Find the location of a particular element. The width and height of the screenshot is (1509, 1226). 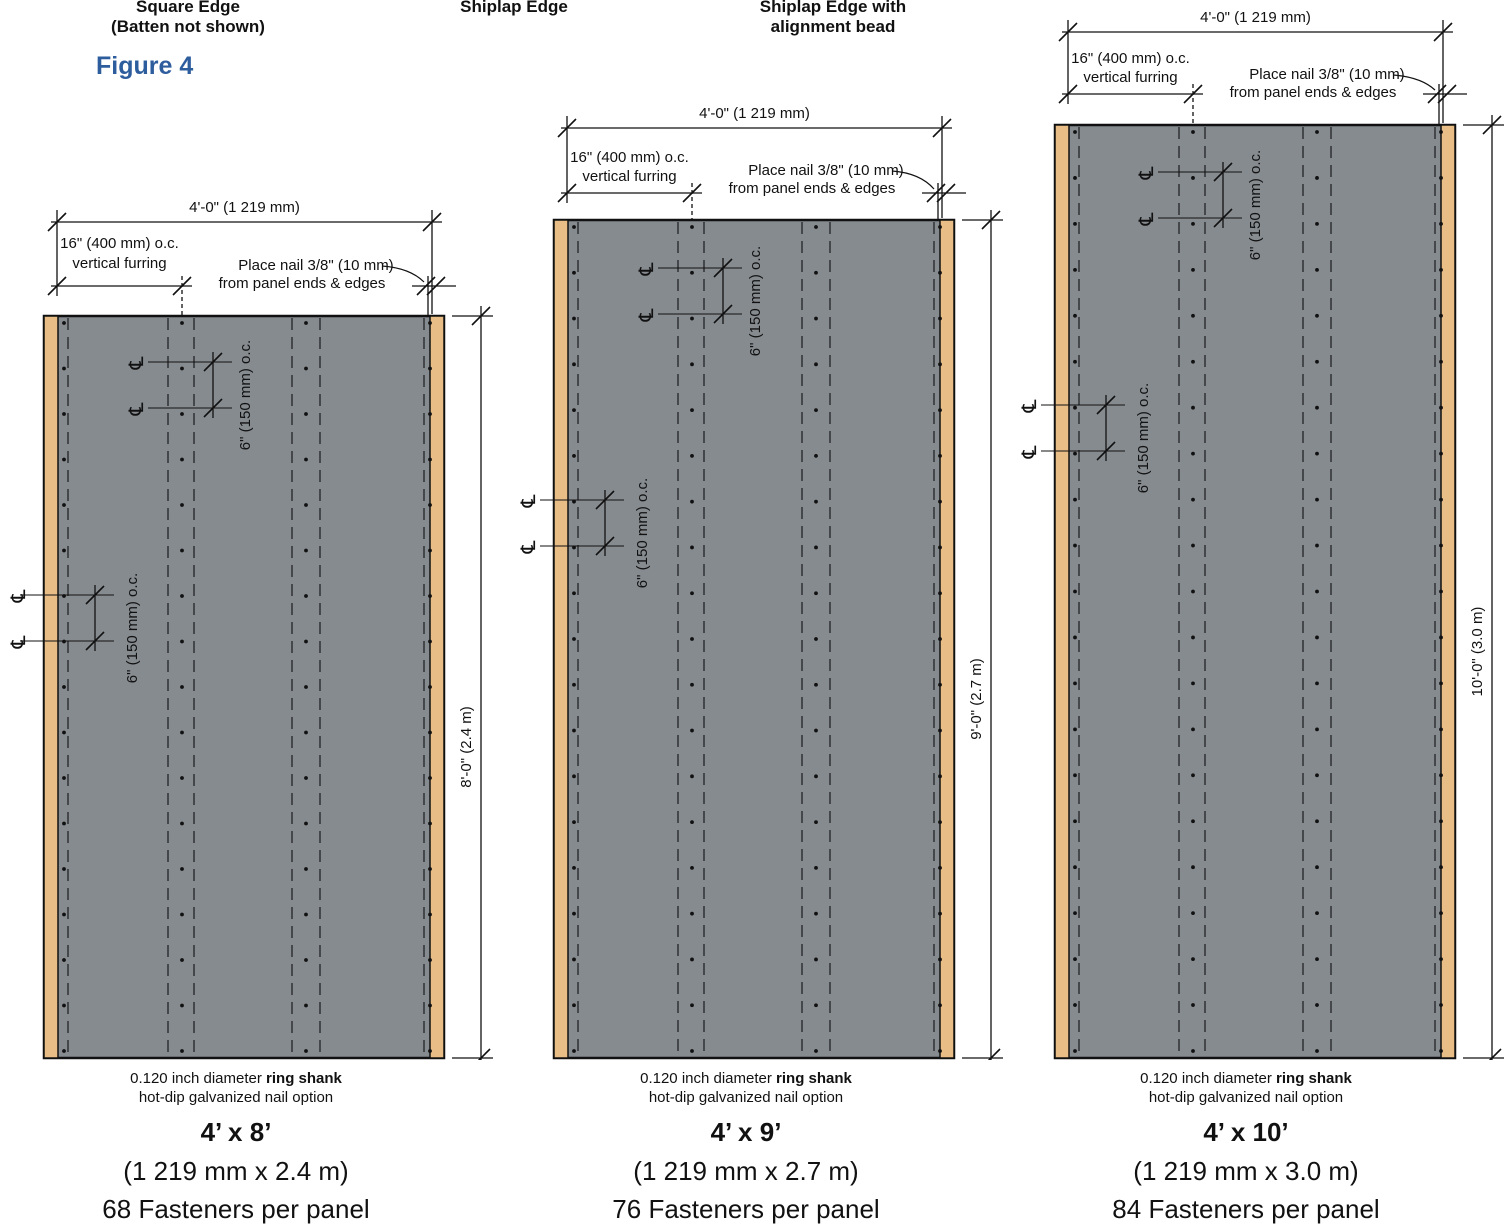

nail-note-text: 0.120 inch diameter is located at coordinates (1208, 1078).